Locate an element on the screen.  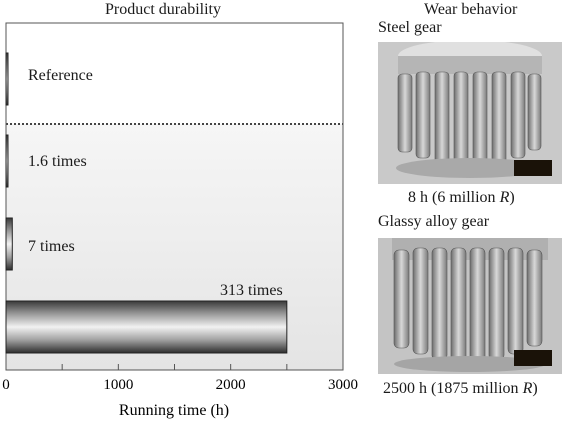
steel-gear-photo is located at coordinates (470, 112).